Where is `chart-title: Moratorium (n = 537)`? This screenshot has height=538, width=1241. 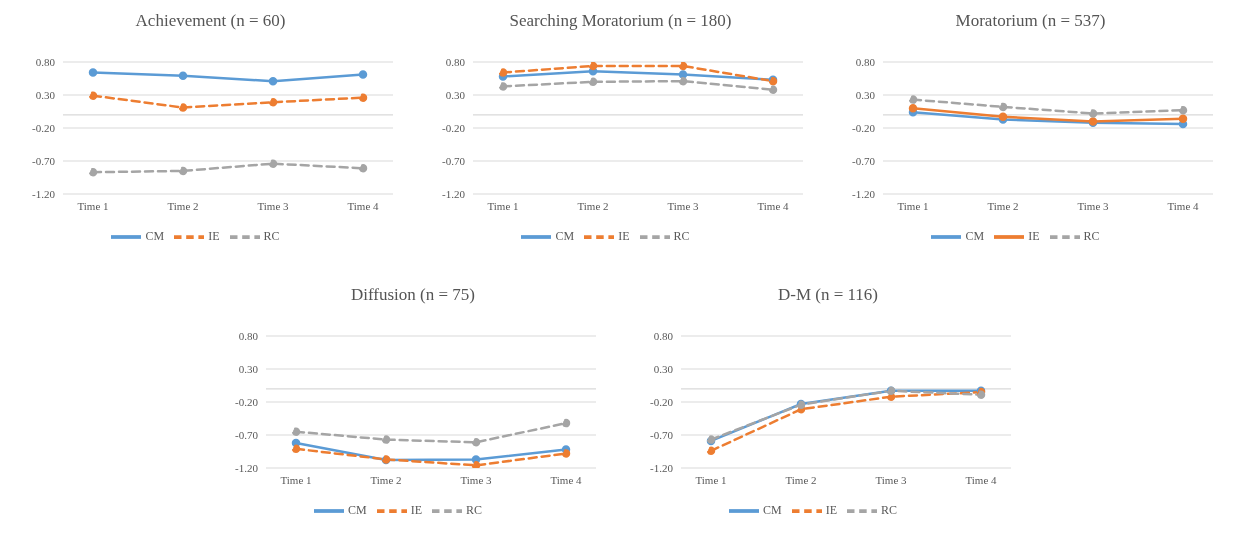 chart-title: Moratorium (n = 537) is located at coordinates (1030, 21).